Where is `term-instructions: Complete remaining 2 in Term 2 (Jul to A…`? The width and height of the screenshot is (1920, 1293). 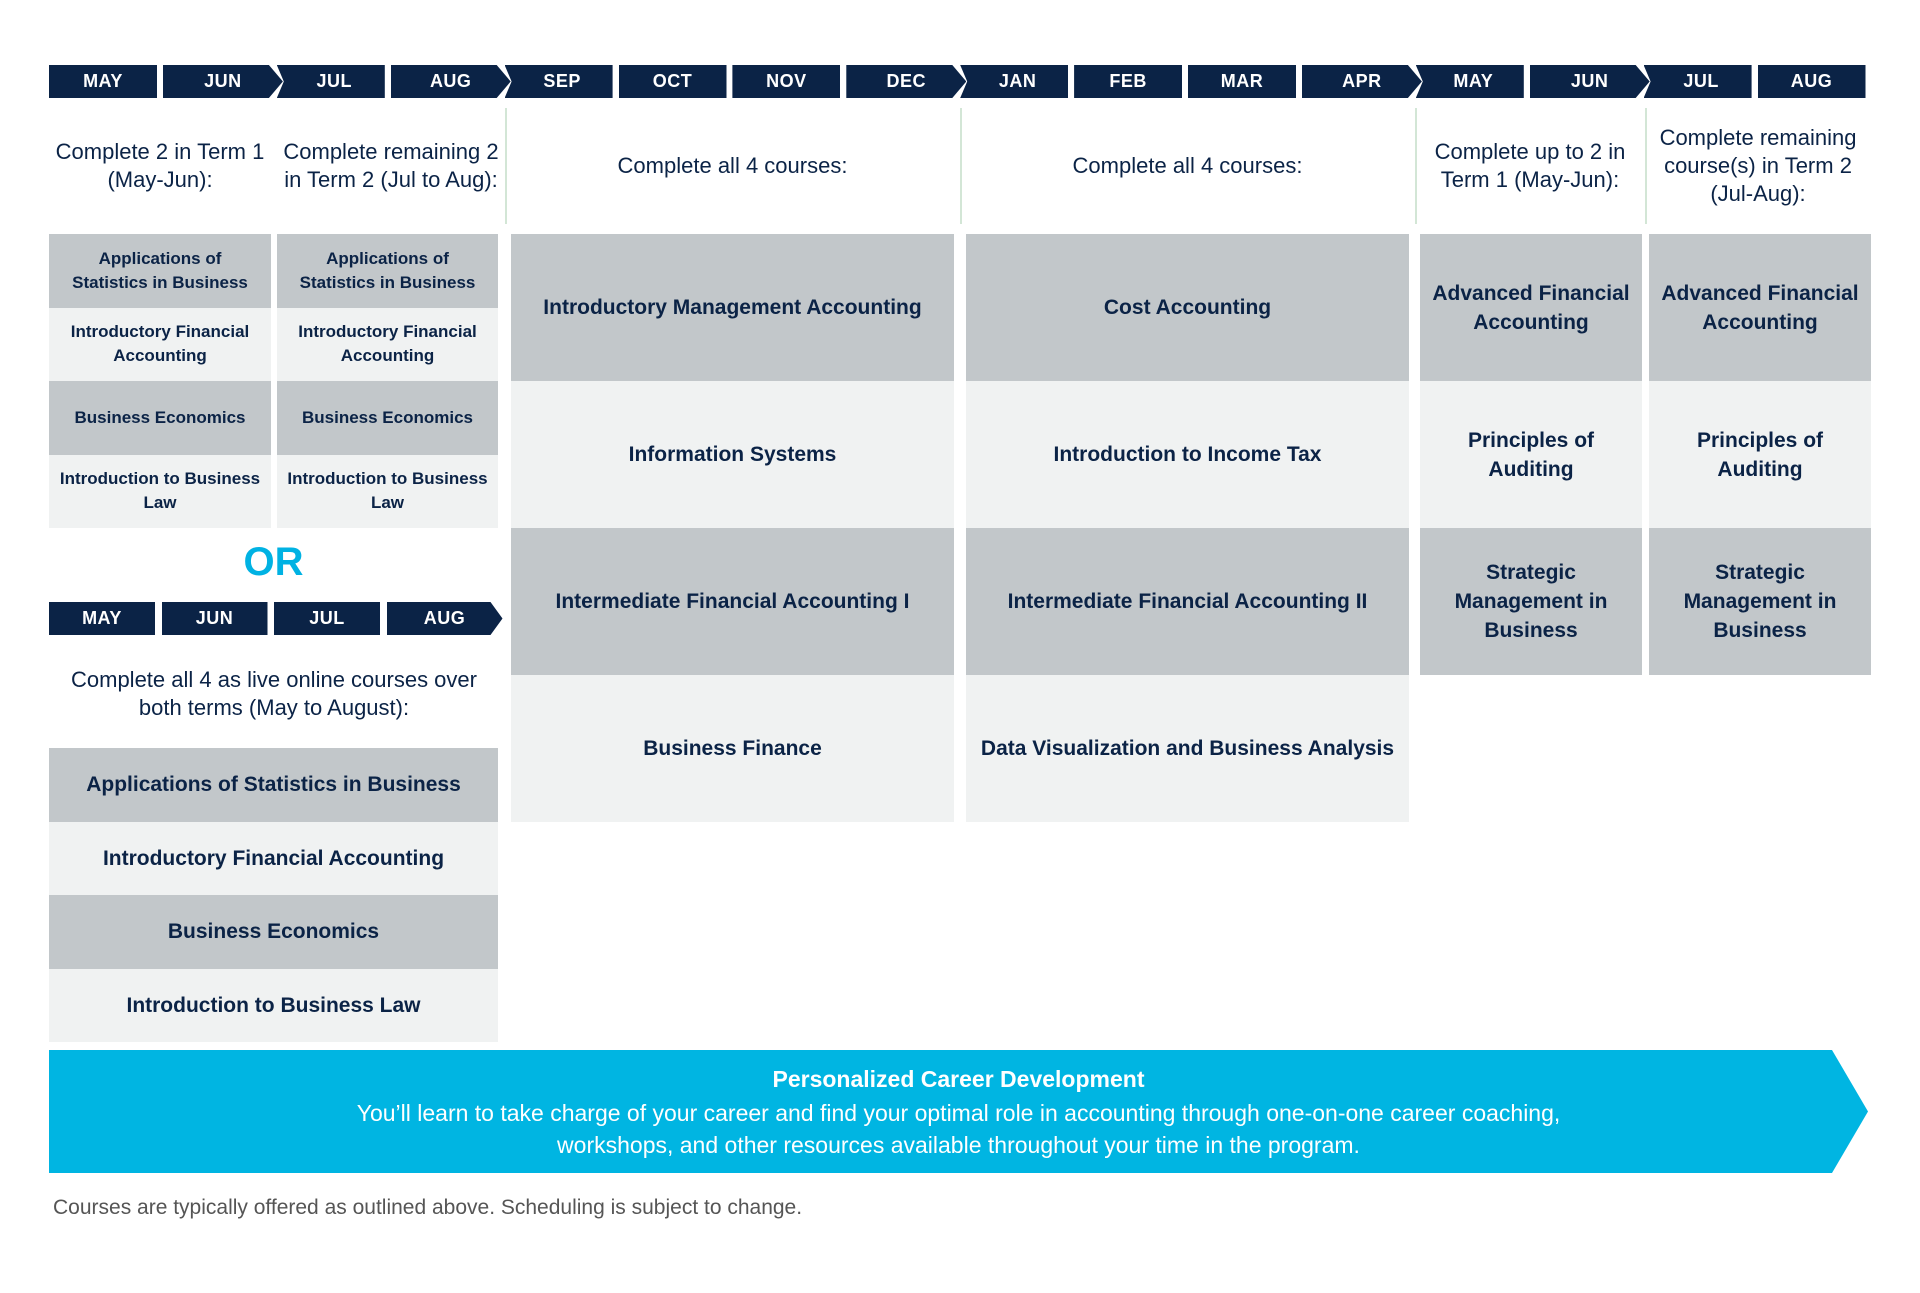
term-instructions: Complete remaining 2 in Term 2 (Jul to A… is located at coordinates (391, 165).